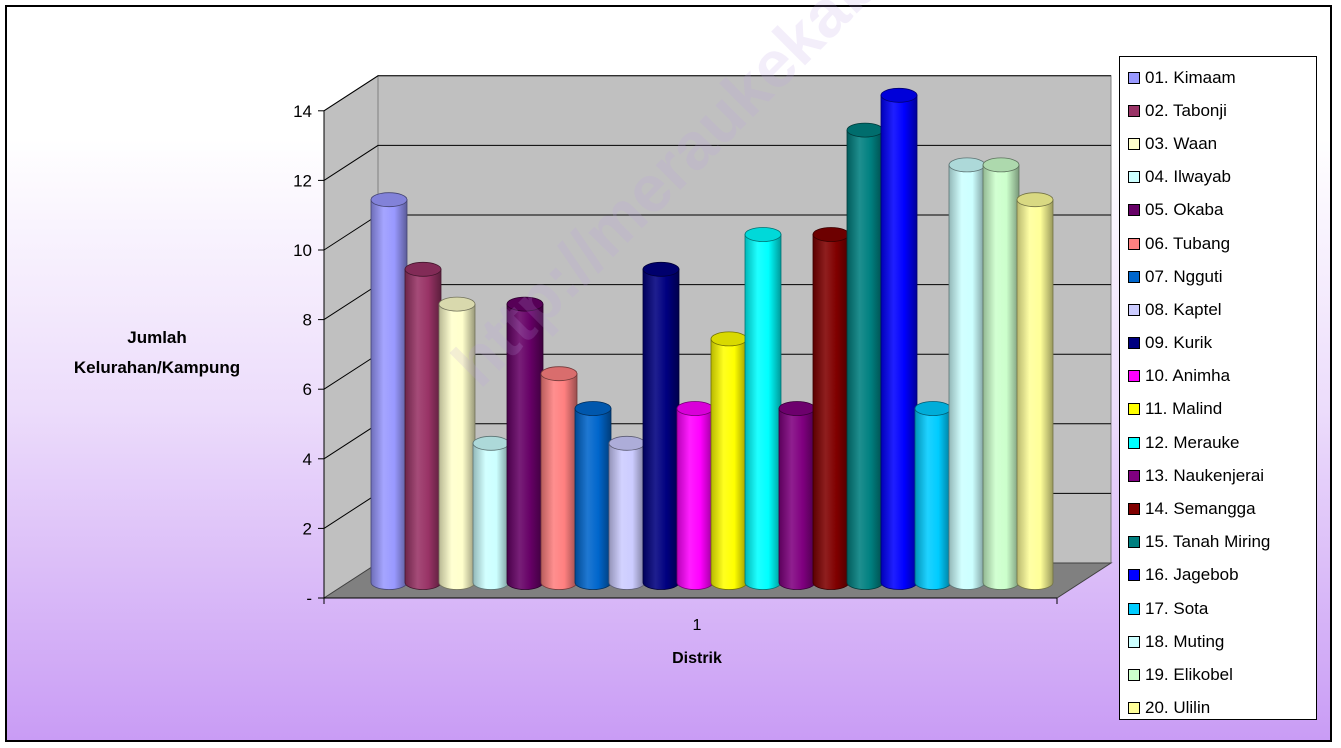 The width and height of the screenshot is (1341, 748). What do you see at coordinates (1188, 376) in the screenshot?
I see `legend-label: 10. Animha` at bounding box center [1188, 376].